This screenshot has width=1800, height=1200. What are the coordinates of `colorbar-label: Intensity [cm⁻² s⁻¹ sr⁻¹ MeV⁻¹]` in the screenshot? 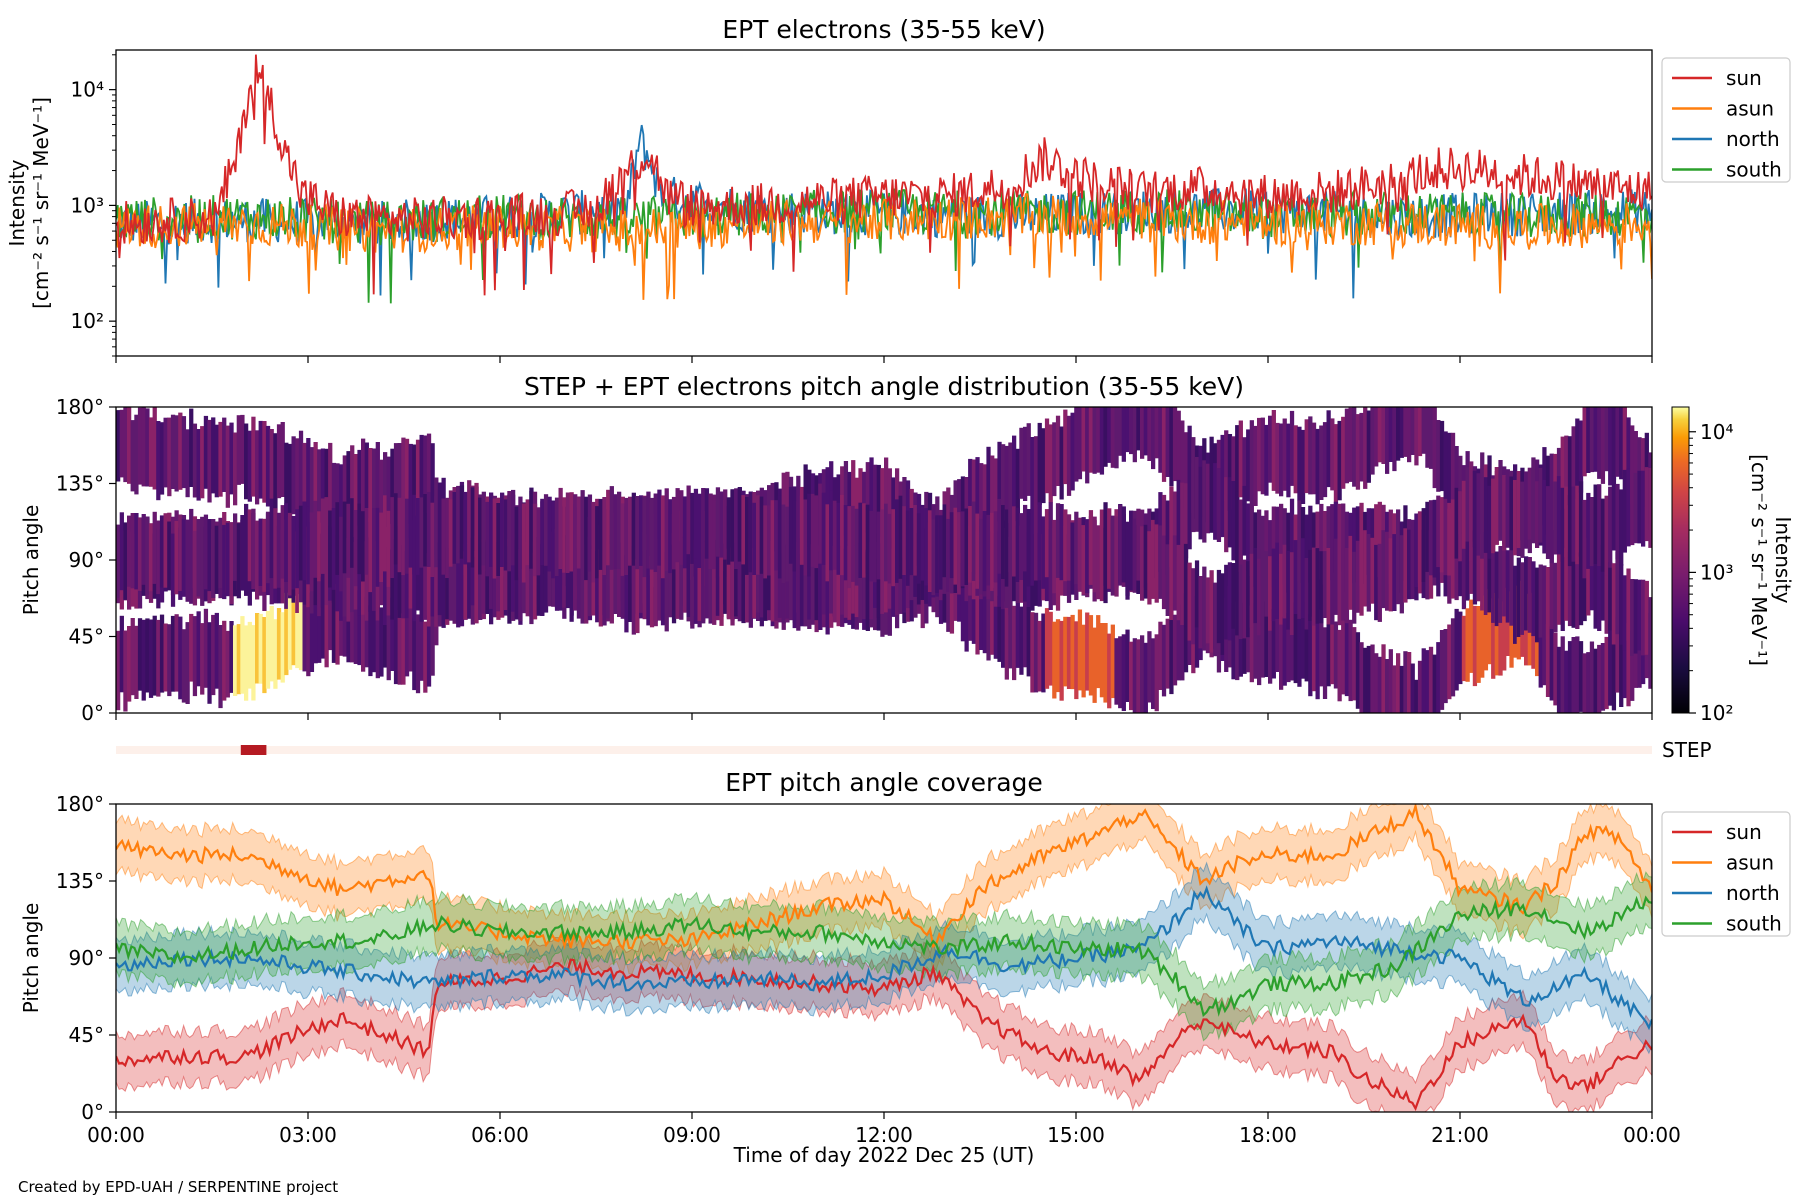 It's located at (1771, 560).